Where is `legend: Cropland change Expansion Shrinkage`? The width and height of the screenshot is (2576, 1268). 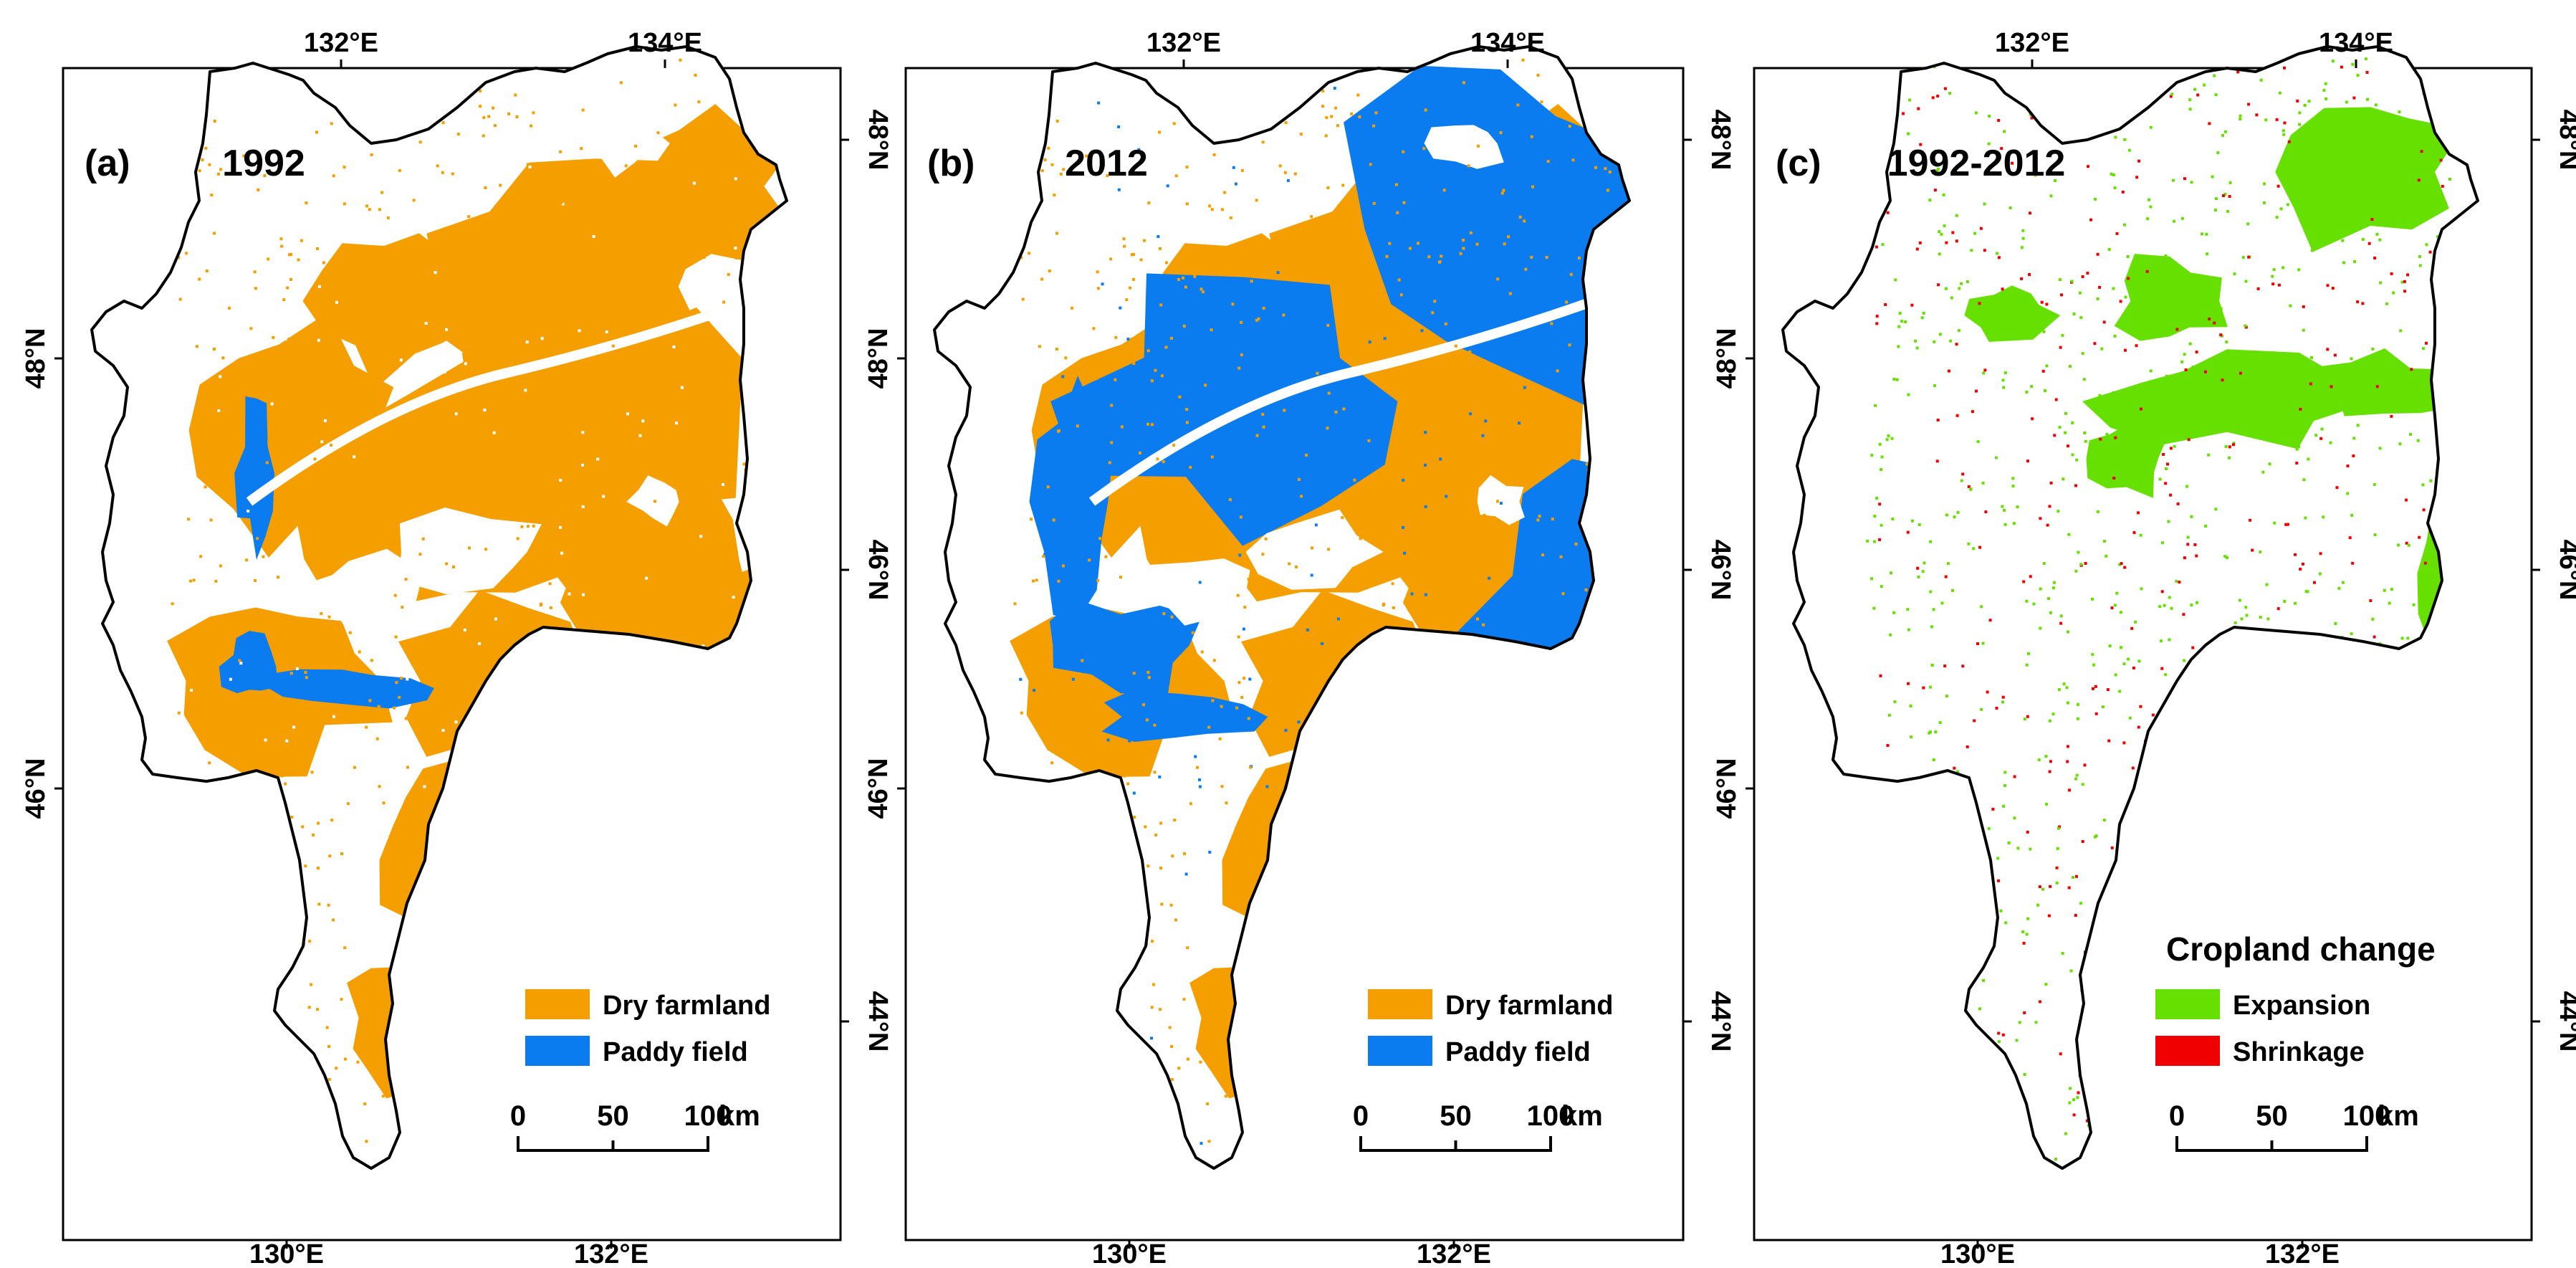
legend: Cropland change Expansion Shrinkage is located at coordinates (2295, 998).